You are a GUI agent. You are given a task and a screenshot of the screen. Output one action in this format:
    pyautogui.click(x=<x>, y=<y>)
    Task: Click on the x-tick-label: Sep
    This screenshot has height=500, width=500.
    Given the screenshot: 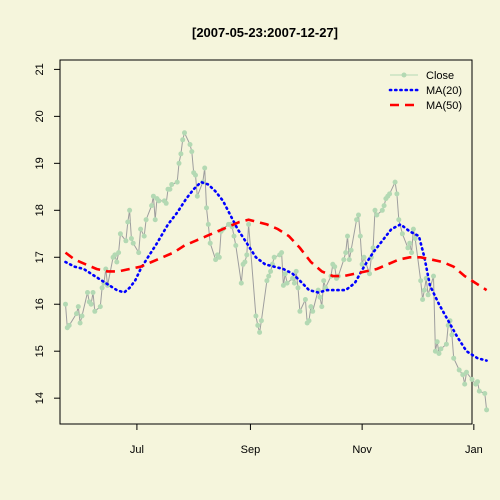 What is the action you would take?
    pyautogui.click(x=251, y=450)
    